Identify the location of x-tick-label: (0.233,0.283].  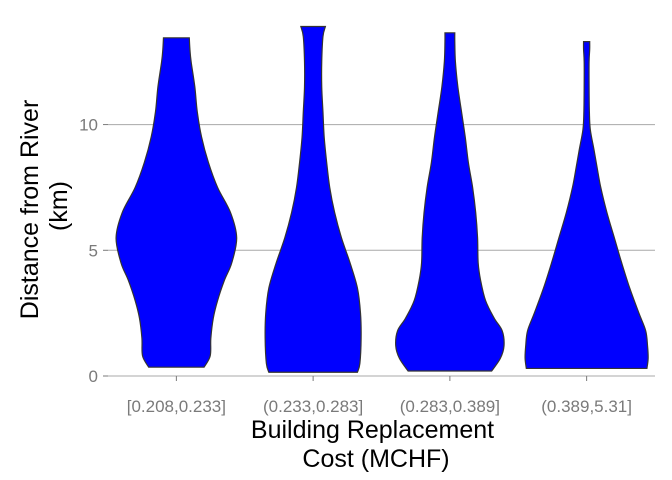
(313, 406).